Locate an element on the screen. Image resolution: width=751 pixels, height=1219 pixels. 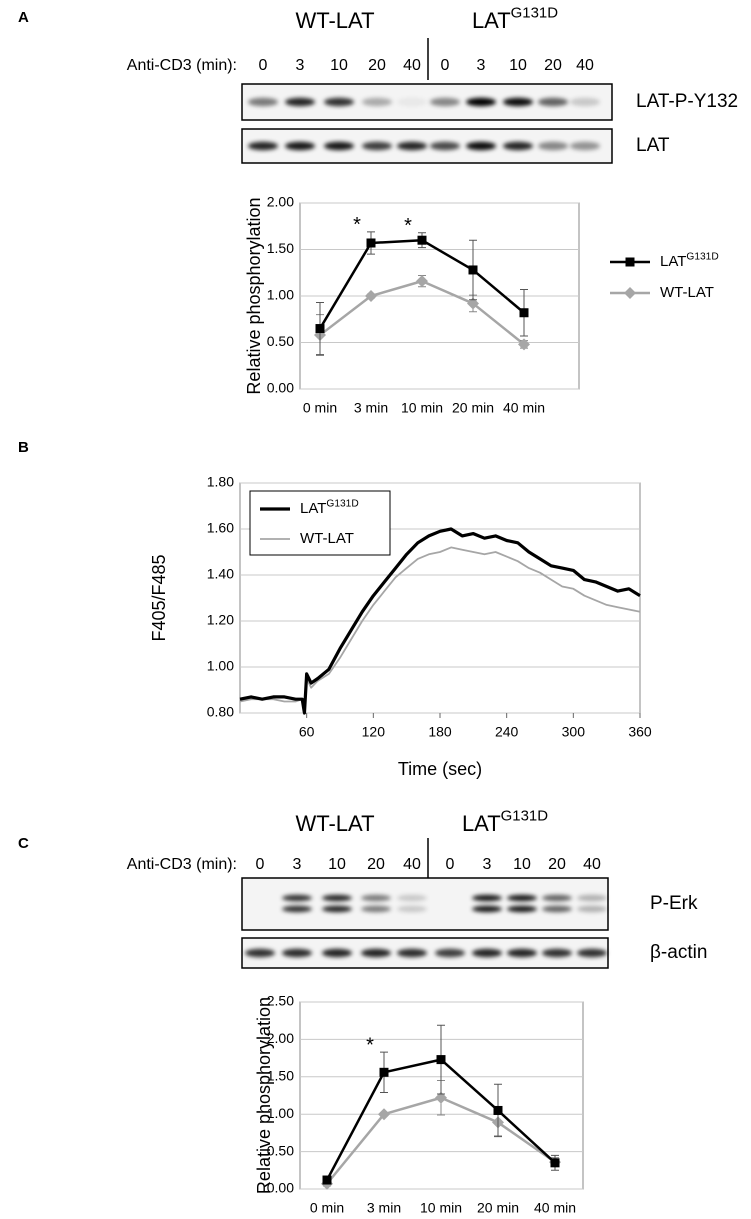
series-line is located at coordinates (440, 621).